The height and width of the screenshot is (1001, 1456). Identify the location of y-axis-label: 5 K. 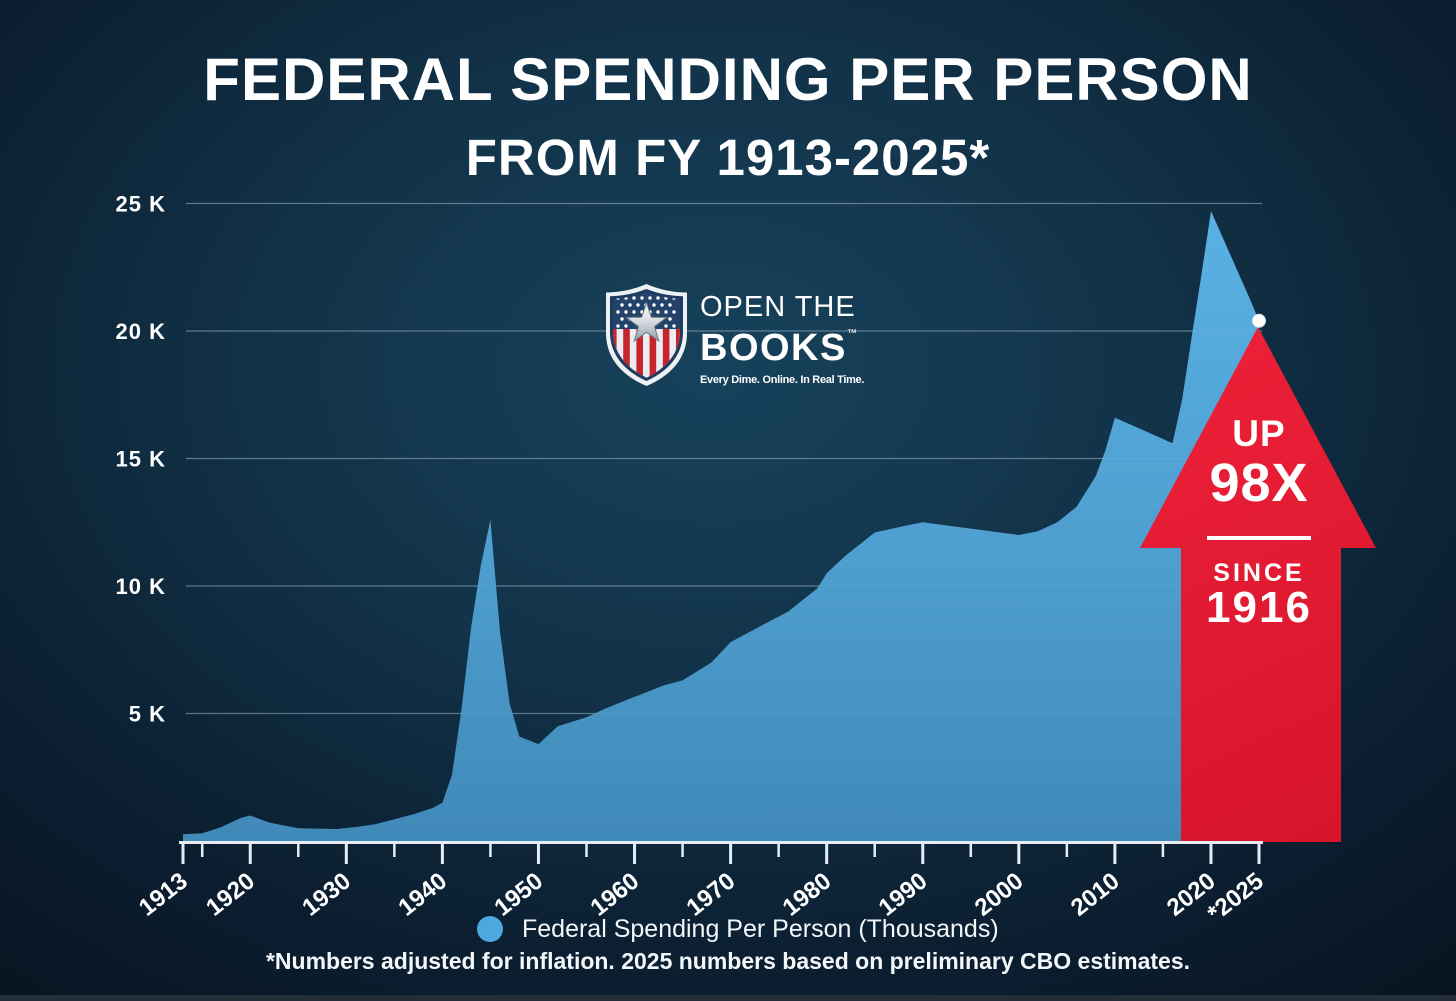
(147, 714).